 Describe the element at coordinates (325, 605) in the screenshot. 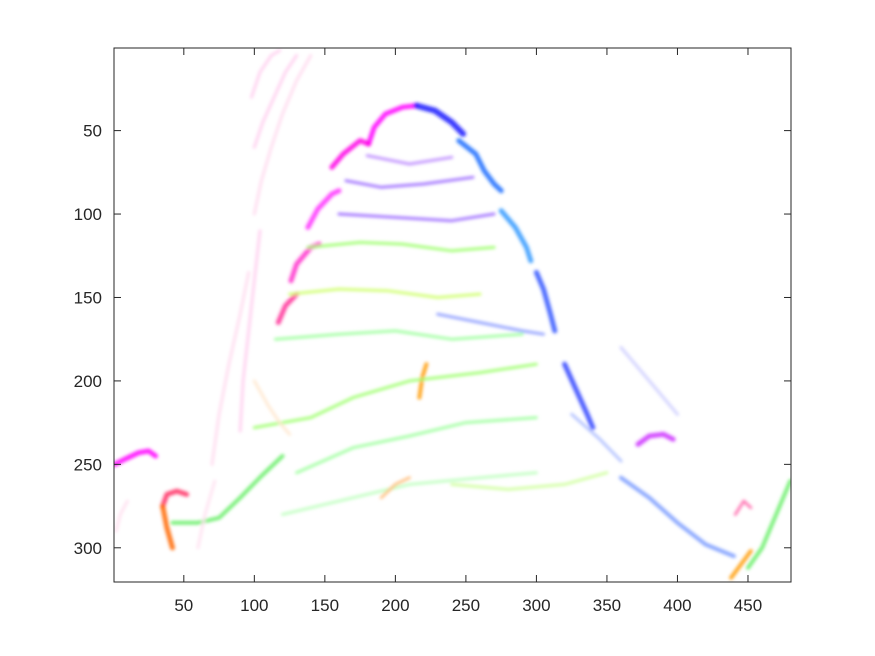

I see `x-tick-label: 150` at that location.